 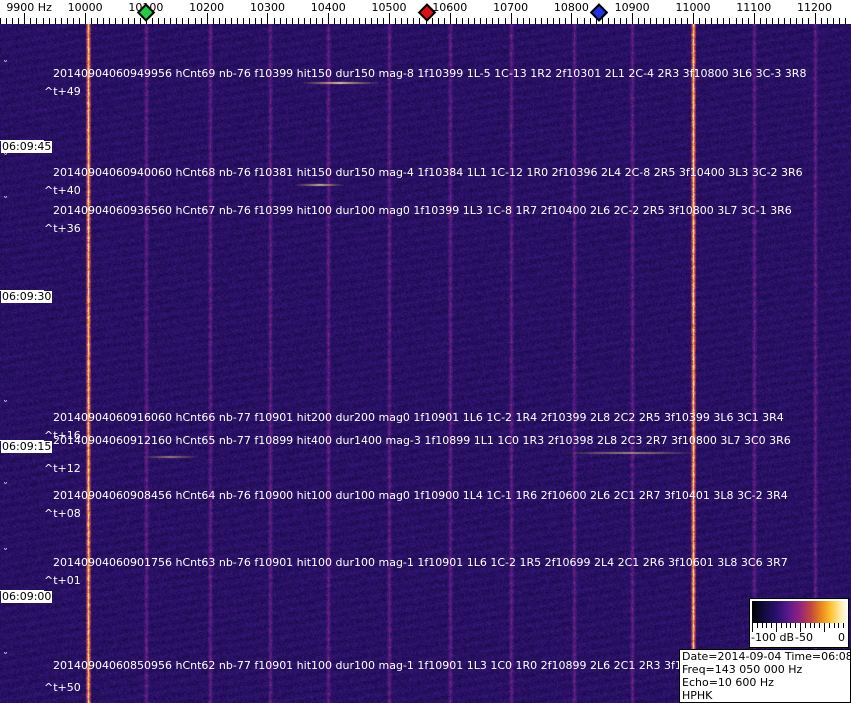 I want to click on hit-time-marker: ^t+49, so click(x=62, y=91).